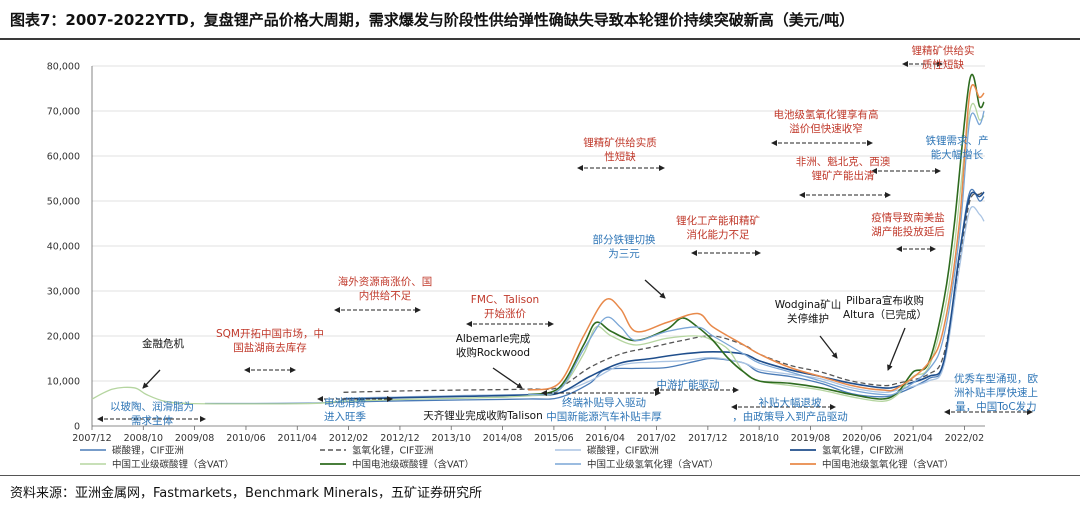 This screenshot has width=1080, height=508. What do you see at coordinates (862, 451) in the screenshot?
I see `legend-label: 氢氧化锂，CIF欧洲` at bounding box center [862, 451].